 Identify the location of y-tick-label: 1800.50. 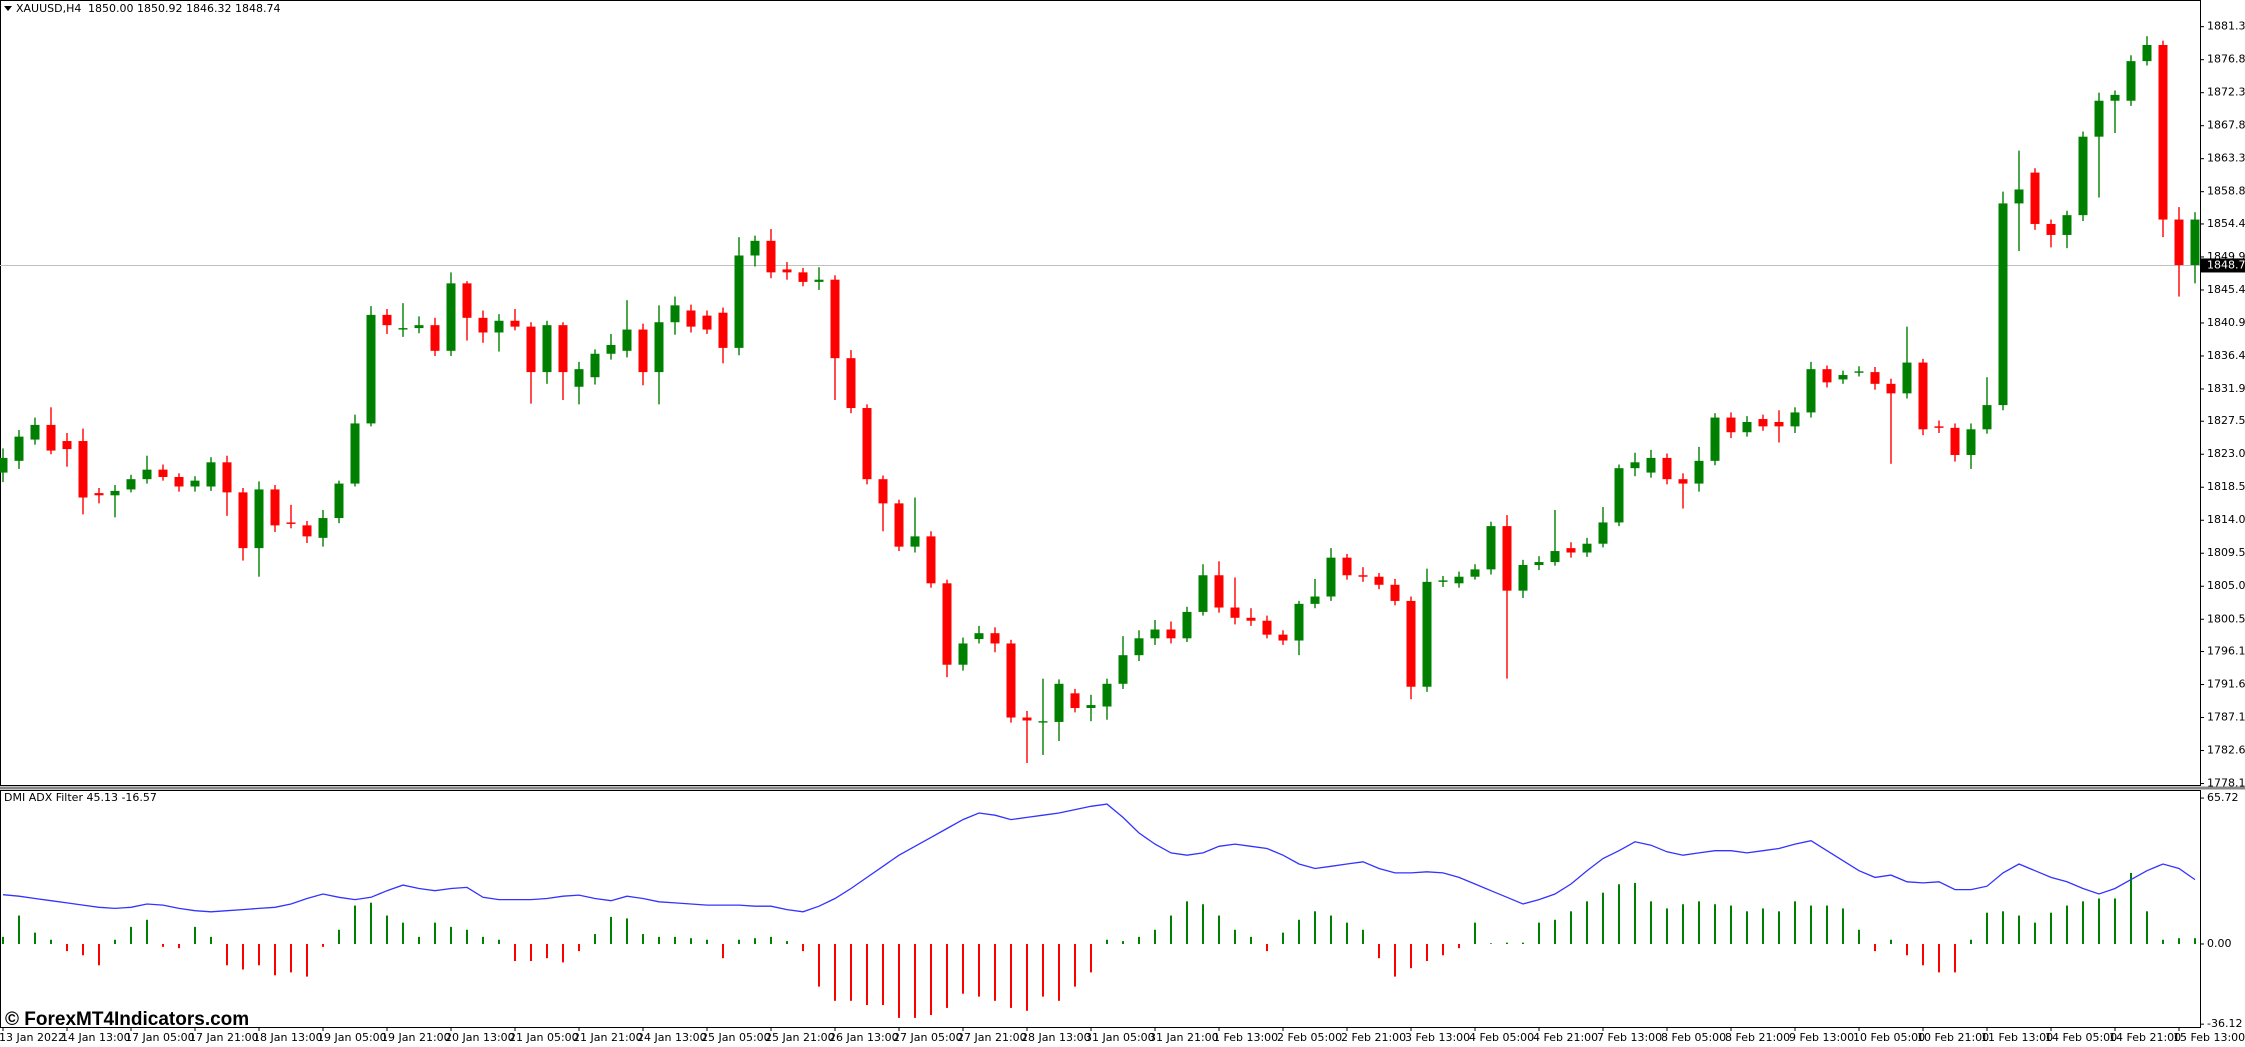
(2226, 618).